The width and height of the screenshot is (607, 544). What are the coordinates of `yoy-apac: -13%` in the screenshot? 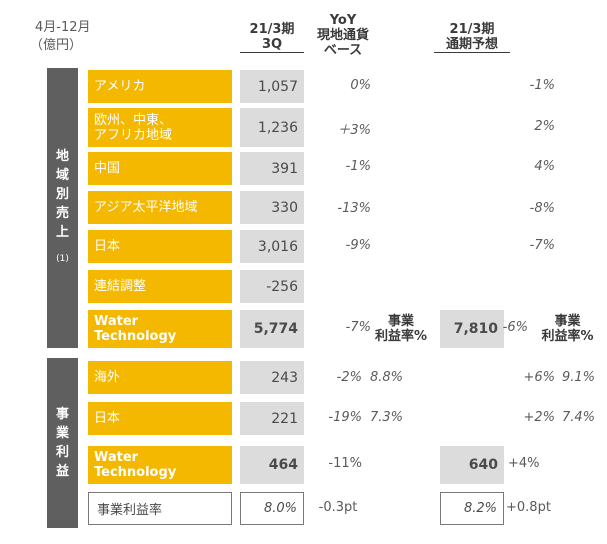 It's located at (354, 208).